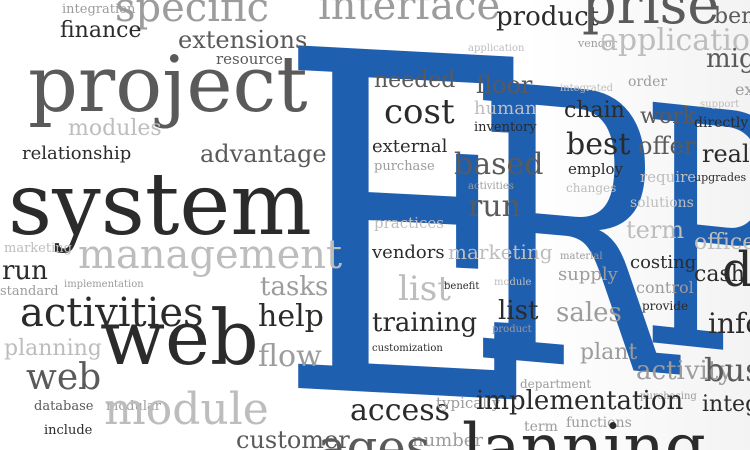  What do you see at coordinates (742, 89) in the screenshot?
I see `word-ex: ex` at bounding box center [742, 89].